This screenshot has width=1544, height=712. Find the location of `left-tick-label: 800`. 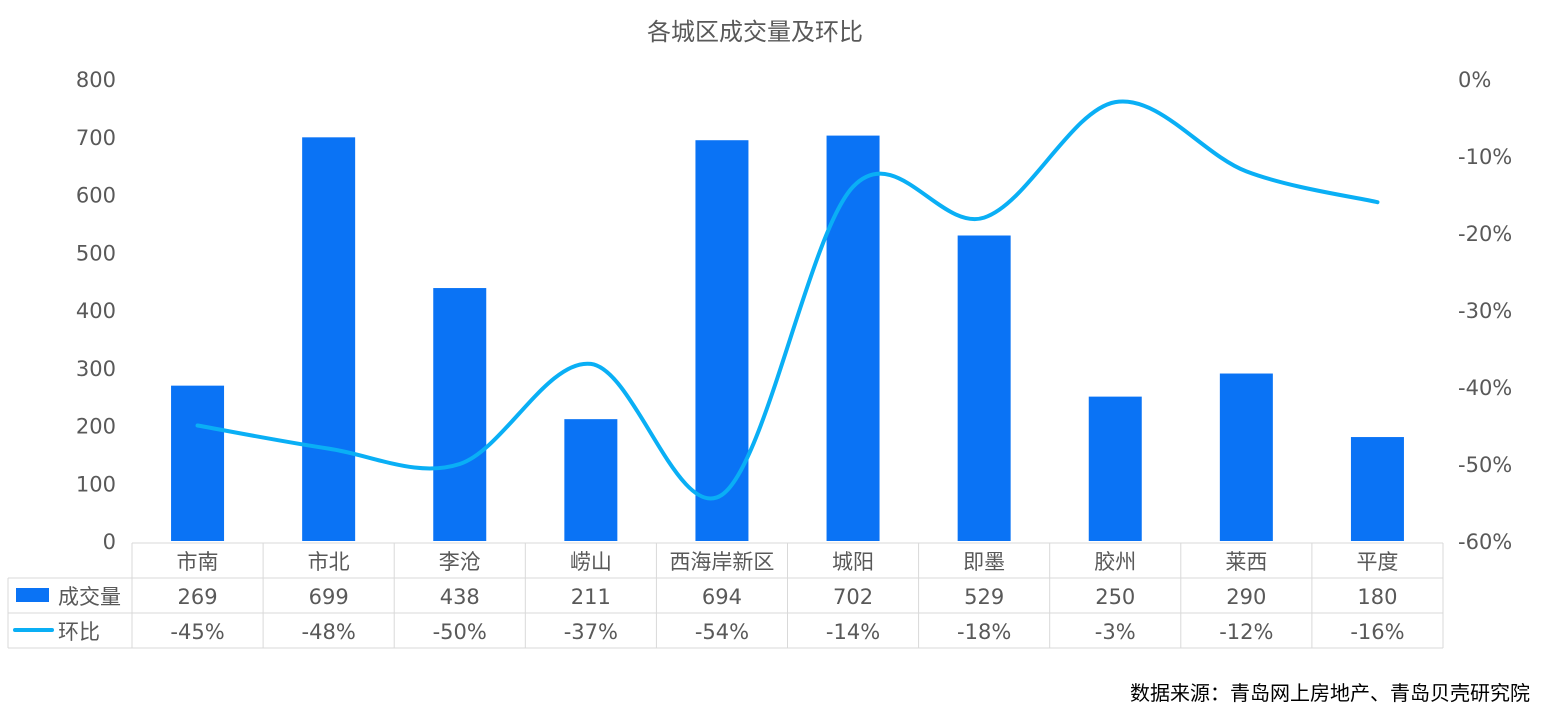

left-tick-label: 800 is located at coordinates (96, 80).